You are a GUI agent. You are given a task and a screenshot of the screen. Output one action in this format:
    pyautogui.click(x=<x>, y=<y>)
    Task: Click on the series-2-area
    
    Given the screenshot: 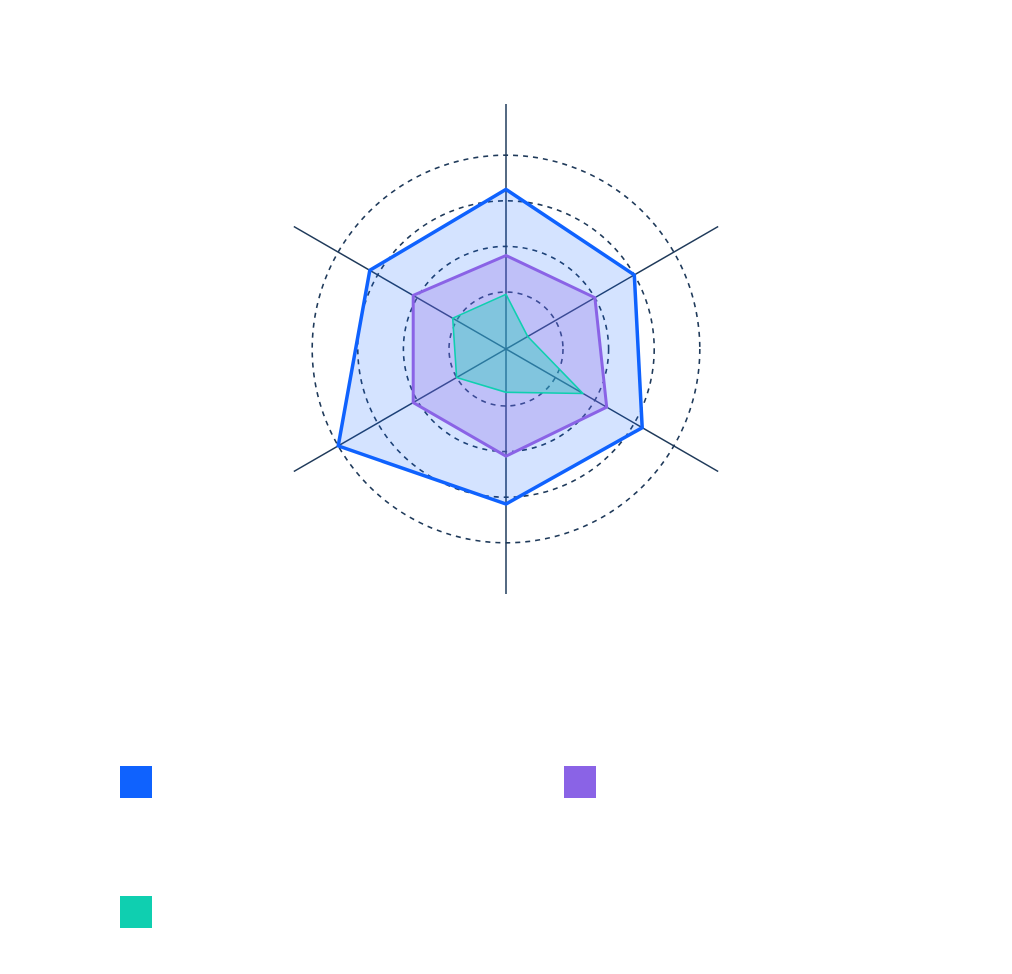 What is the action you would take?
    pyautogui.click(x=510, y=356)
    